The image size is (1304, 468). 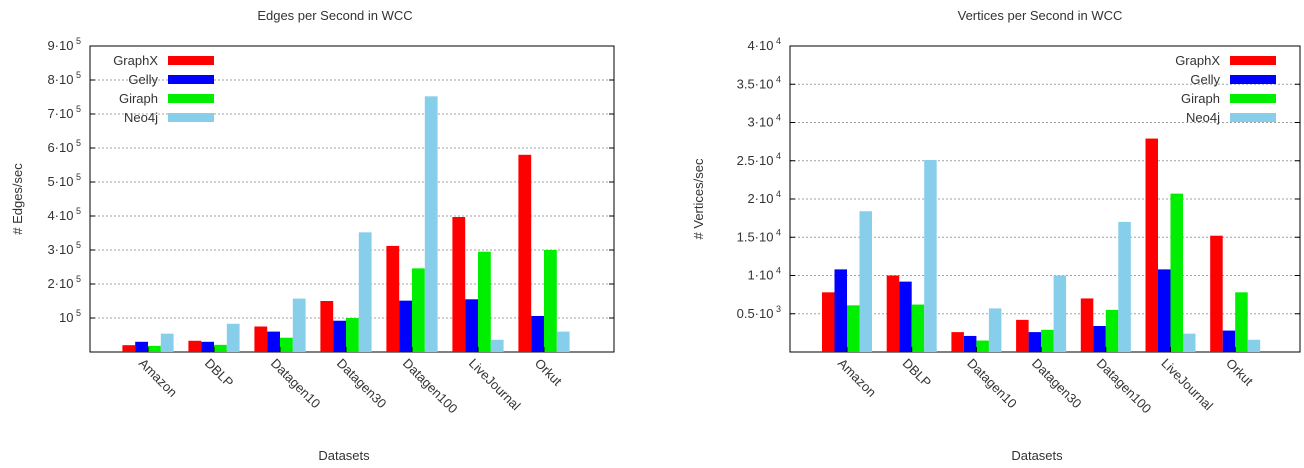 I want to click on y-tick-label: 8·10 5, so click(x=64, y=78).